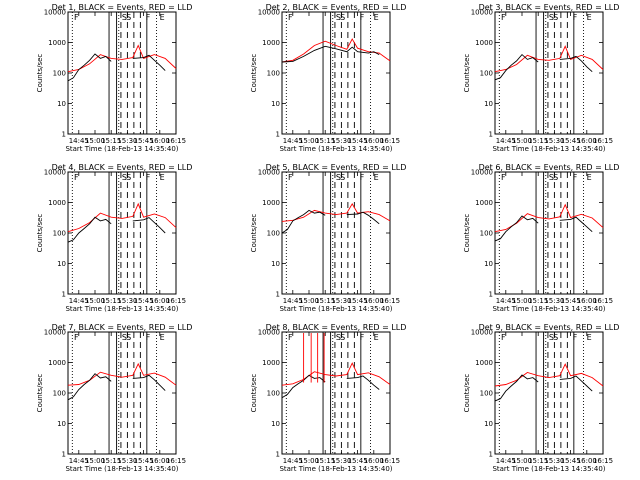  What do you see at coordinates (336, 327) in the screenshot?
I see `panel-title: Det 8, BLACK = Events, RED = LLD` at bounding box center [336, 327].